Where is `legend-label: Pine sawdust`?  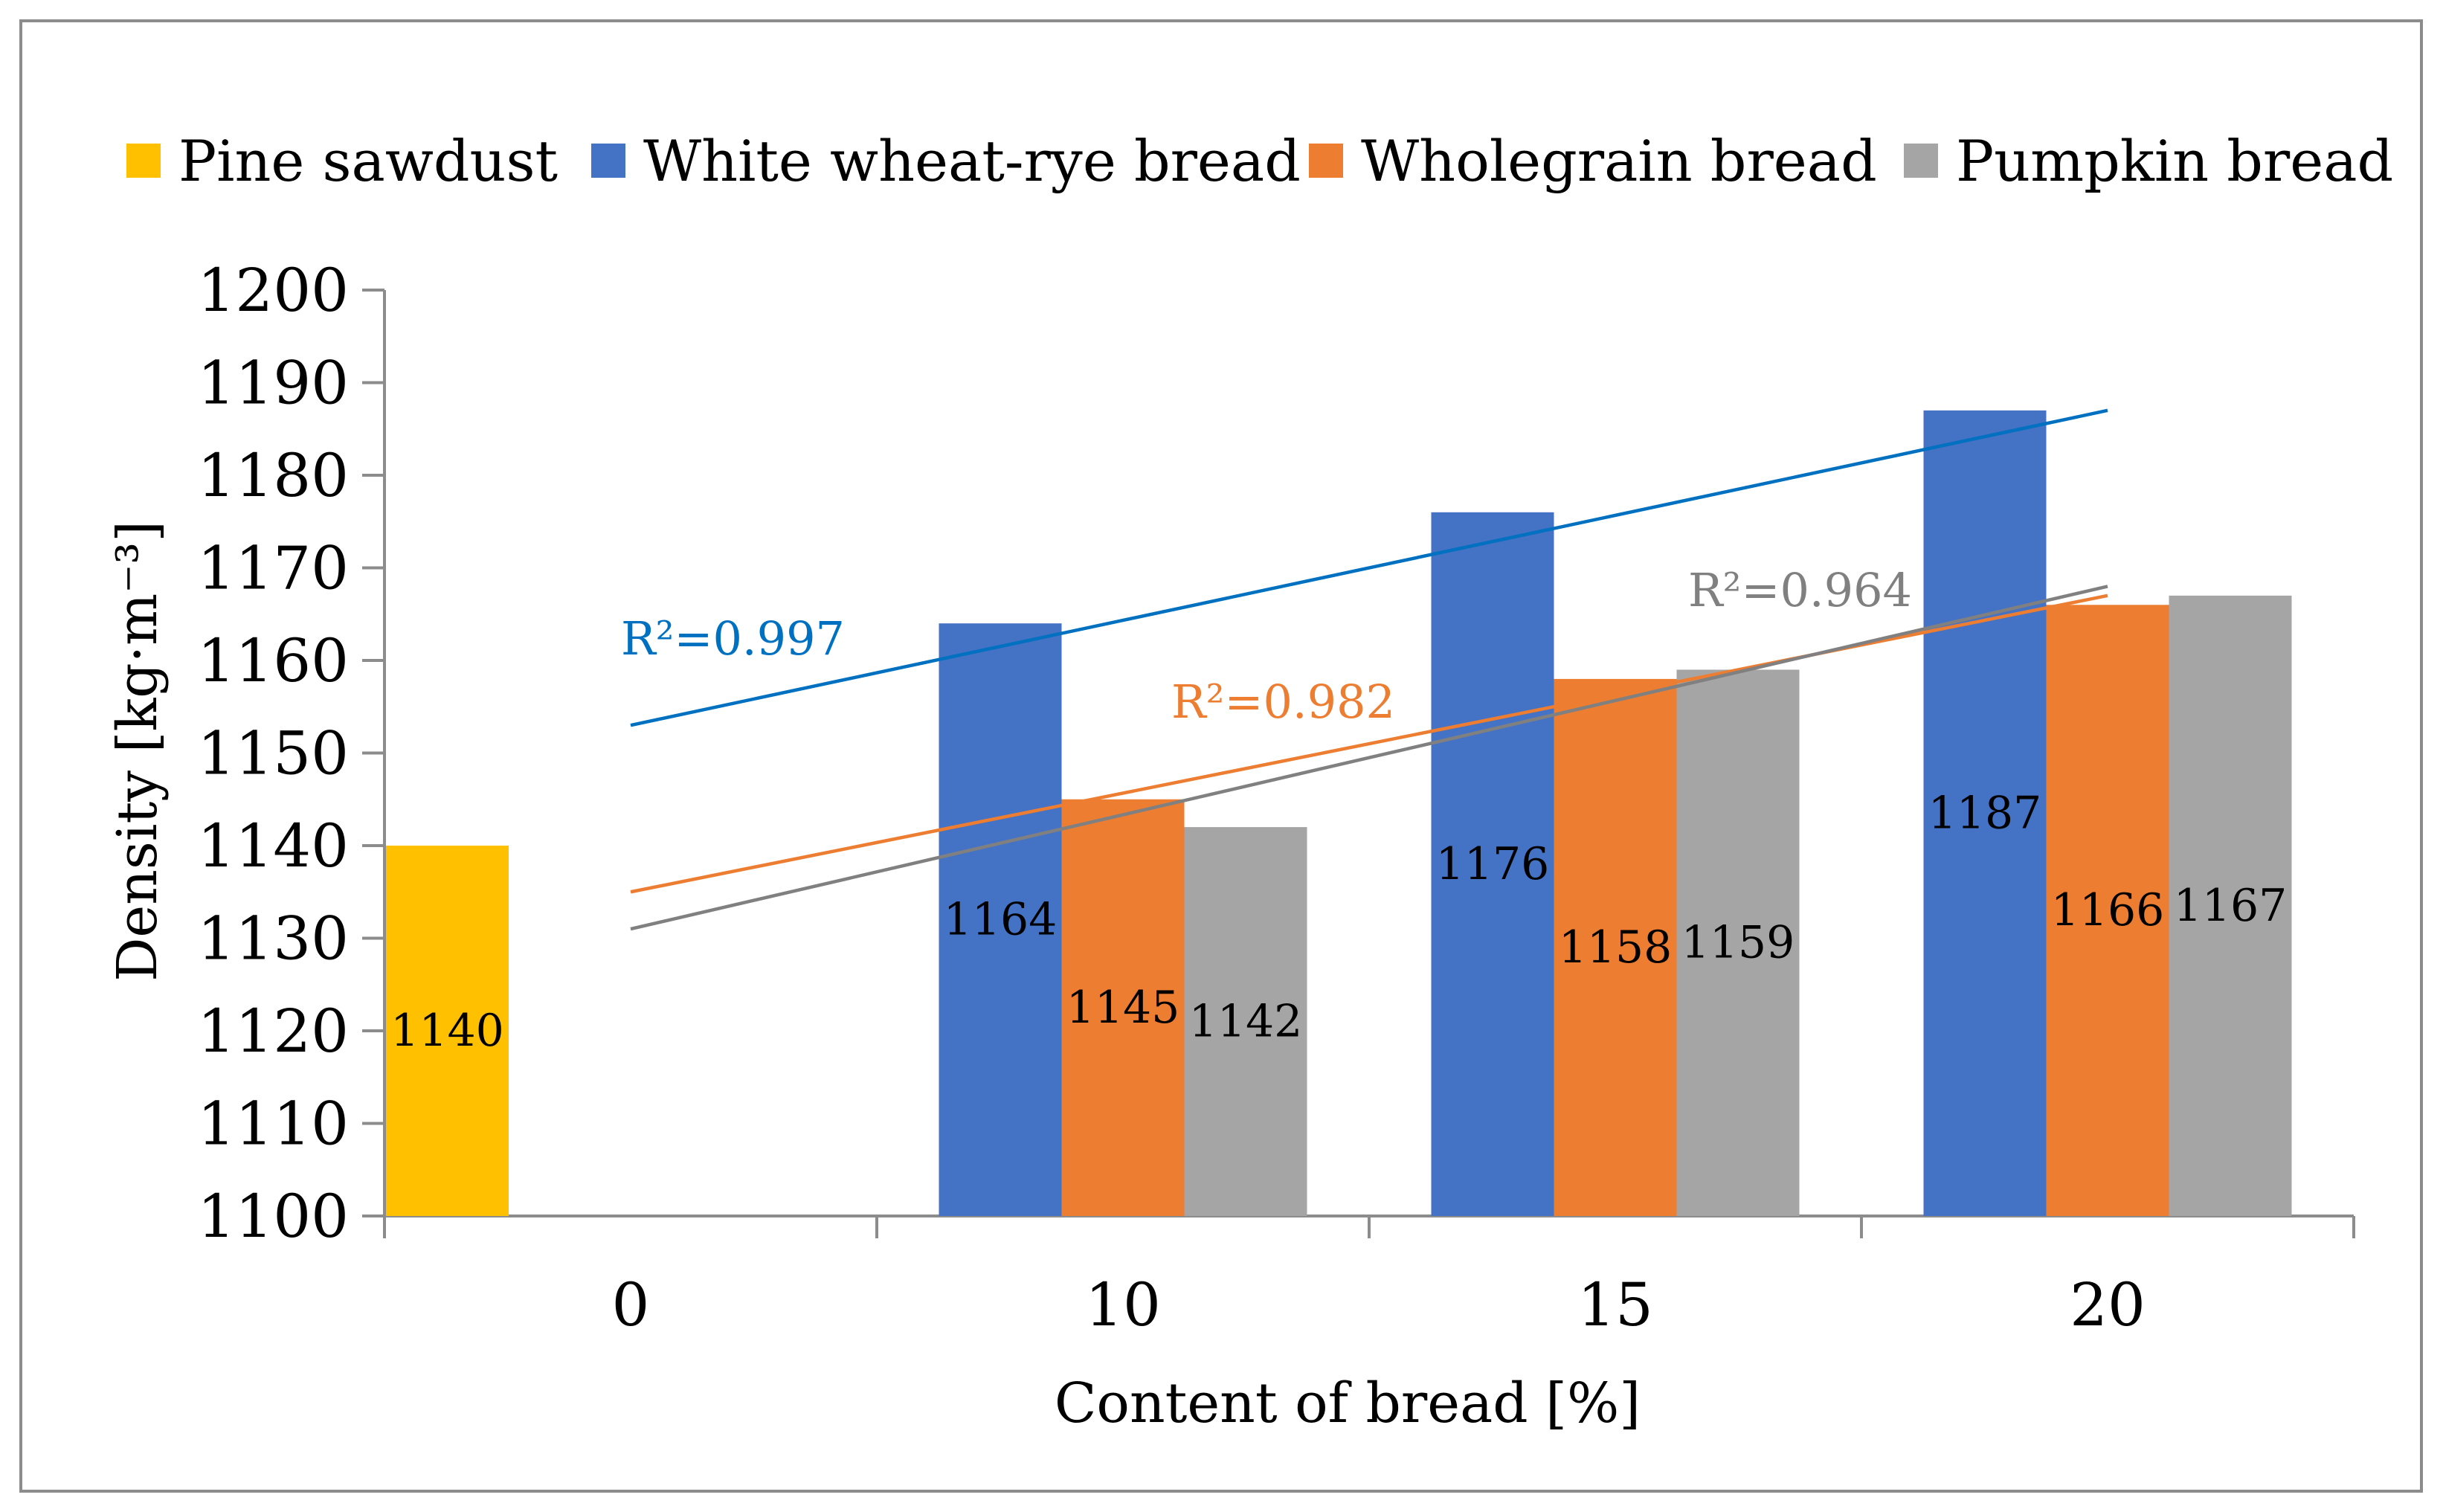 legend-label: Pine sawdust is located at coordinates (368, 161).